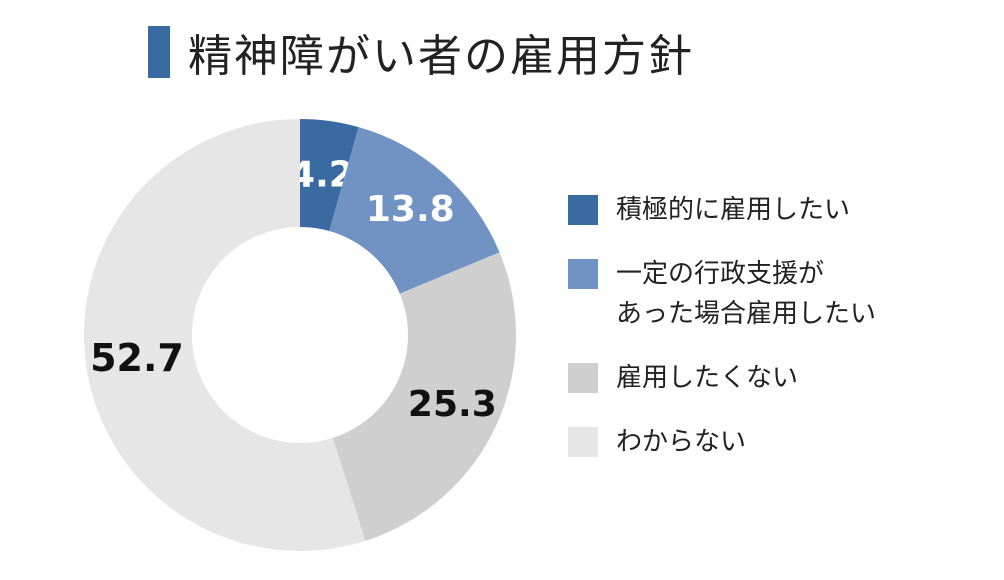  Describe the element at coordinates (778, 442) in the screenshot. I see `legend-item: わからない` at that location.